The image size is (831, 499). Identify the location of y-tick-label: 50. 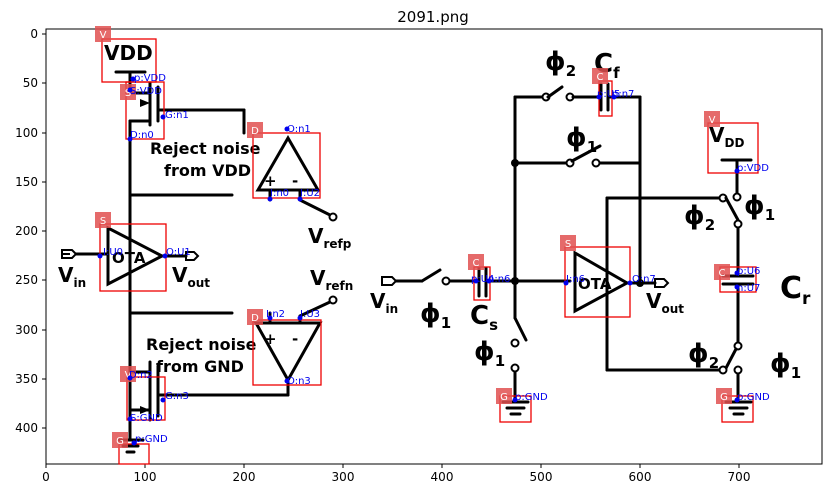
(30, 83).